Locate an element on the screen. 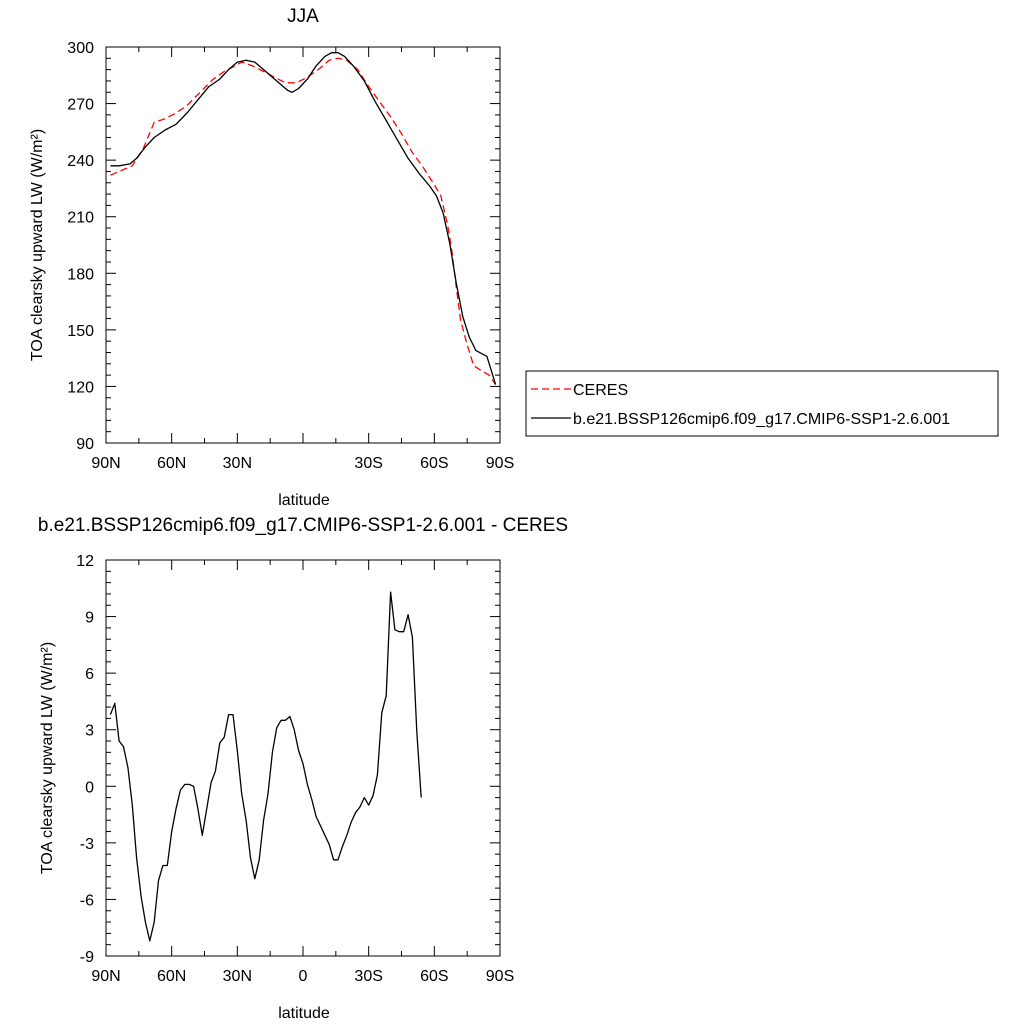 The height and width of the screenshot is (1024, 1024). legend-box is located at coordinates (762, 403).